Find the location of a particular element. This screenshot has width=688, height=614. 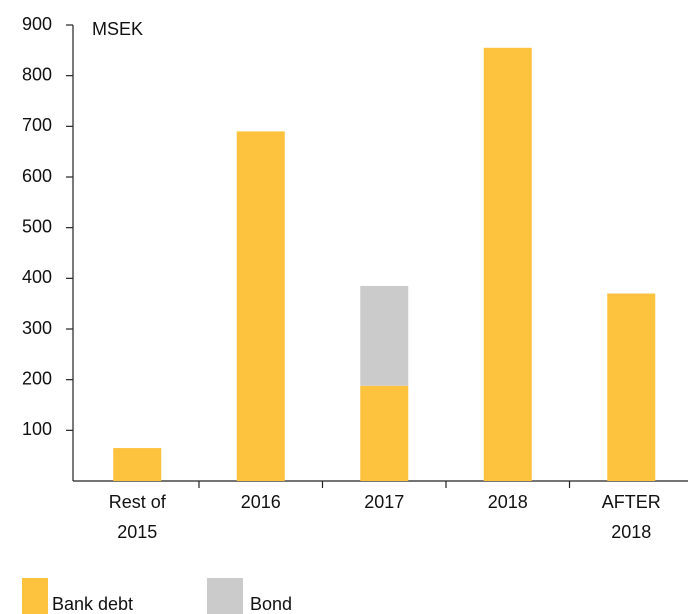

y-tick-label: 100 is located at coordinates (37, 429).